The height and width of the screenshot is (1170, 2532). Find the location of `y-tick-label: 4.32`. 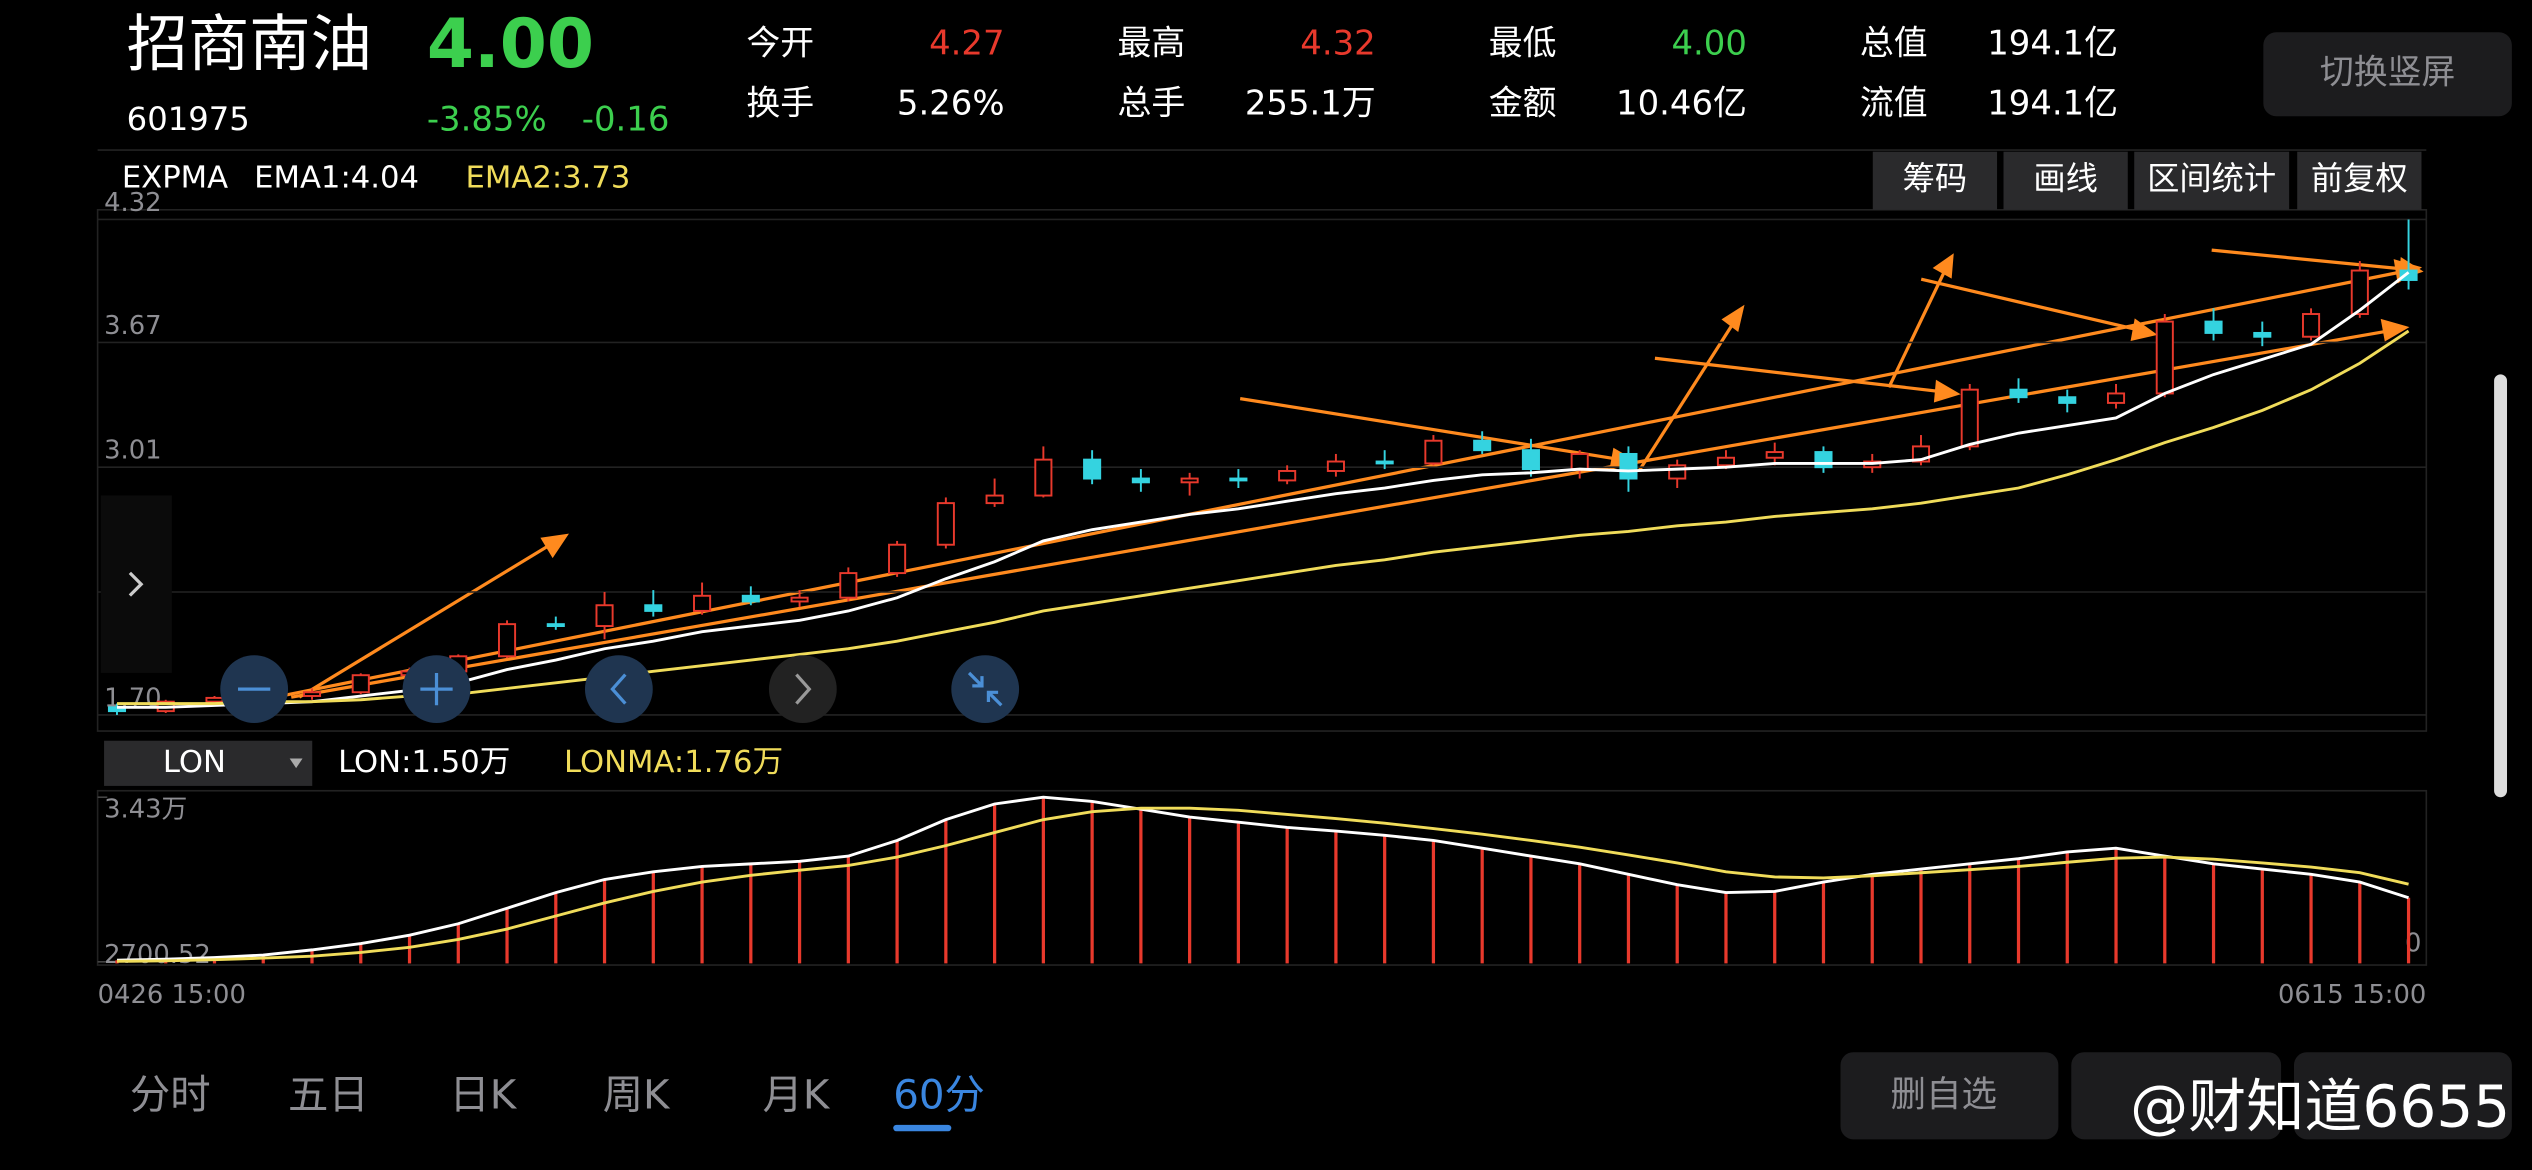

y-tick-label: 4.32 is located at coordinates (132, 203).